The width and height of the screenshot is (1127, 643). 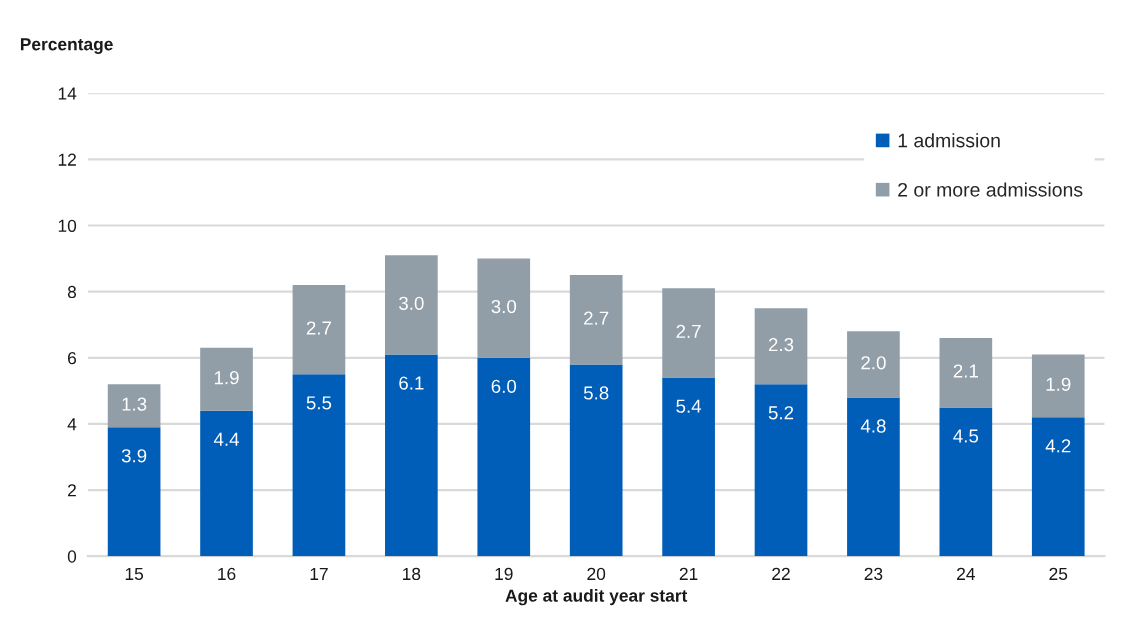 I want to click on y-axis-title: Percentage, so click(x=66, y=46).